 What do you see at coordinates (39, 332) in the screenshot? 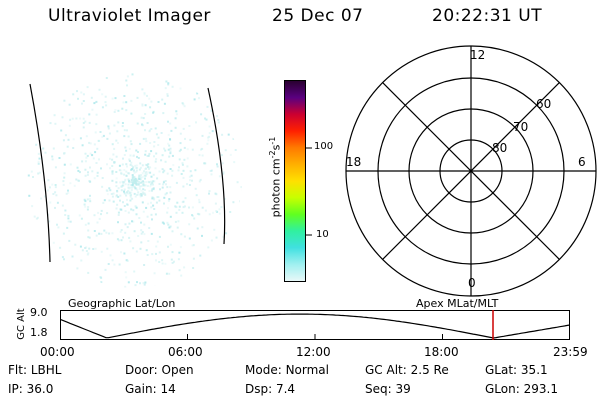
I see `timeline-y-min: 1.8` at bounding box center [39, 332].